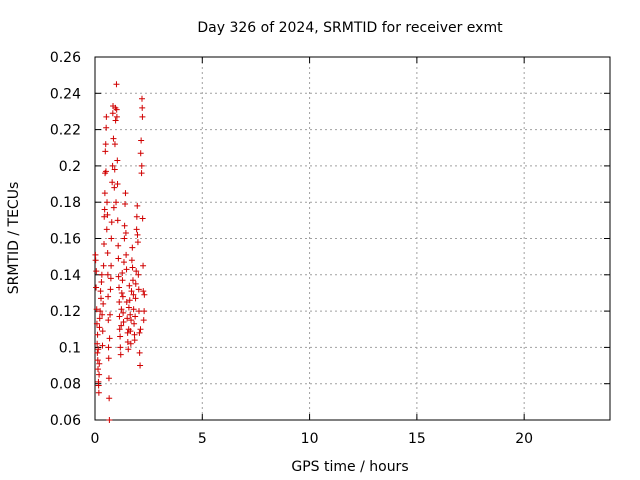 The width and height of the screenshot is (640, 480). I want to click on x-axis-label: GPS time / hours, so click(349, 467).